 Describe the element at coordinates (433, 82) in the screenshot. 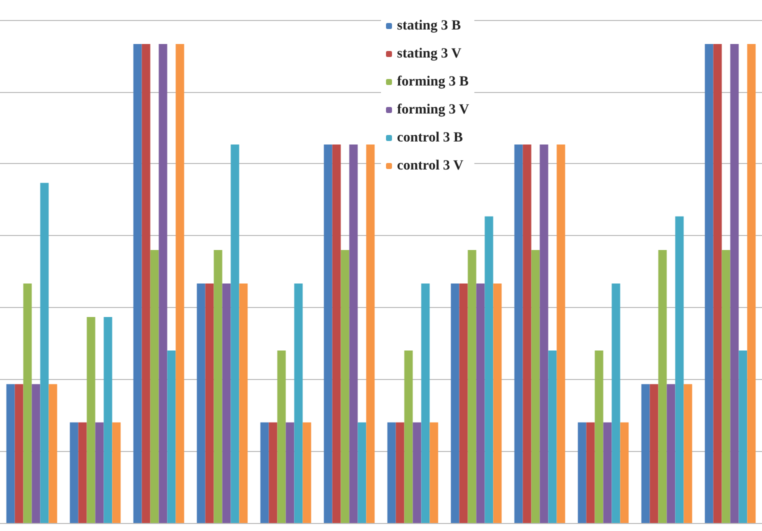

I see `legend-label: forming 3 B` at that location.